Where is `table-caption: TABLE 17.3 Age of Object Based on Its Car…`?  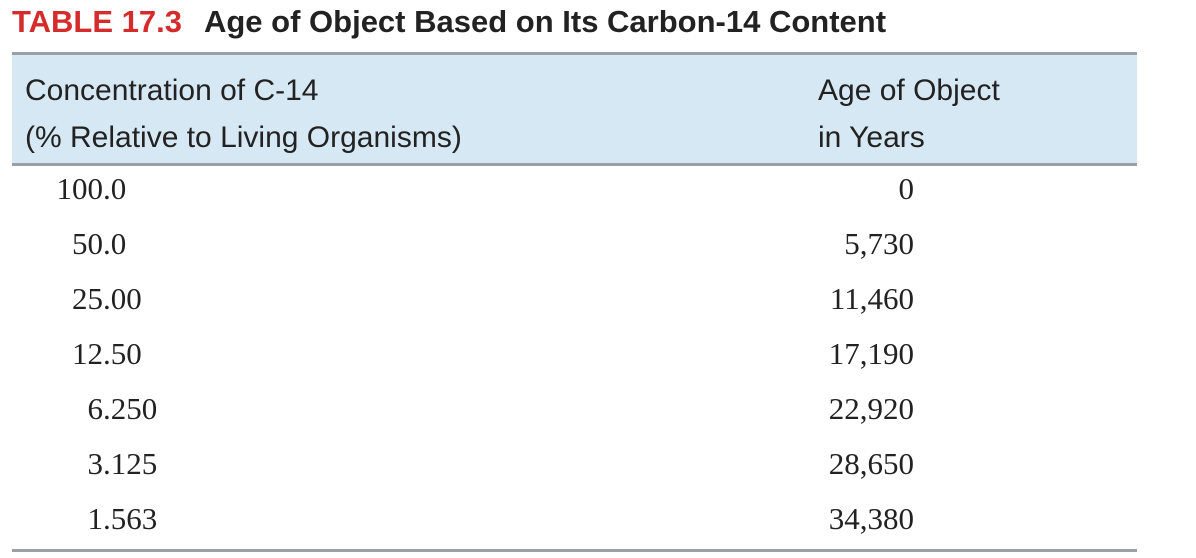
table-caption: TABLE 17.3 Age of Object Based on Its Car… is located at coordinates (449, 22).